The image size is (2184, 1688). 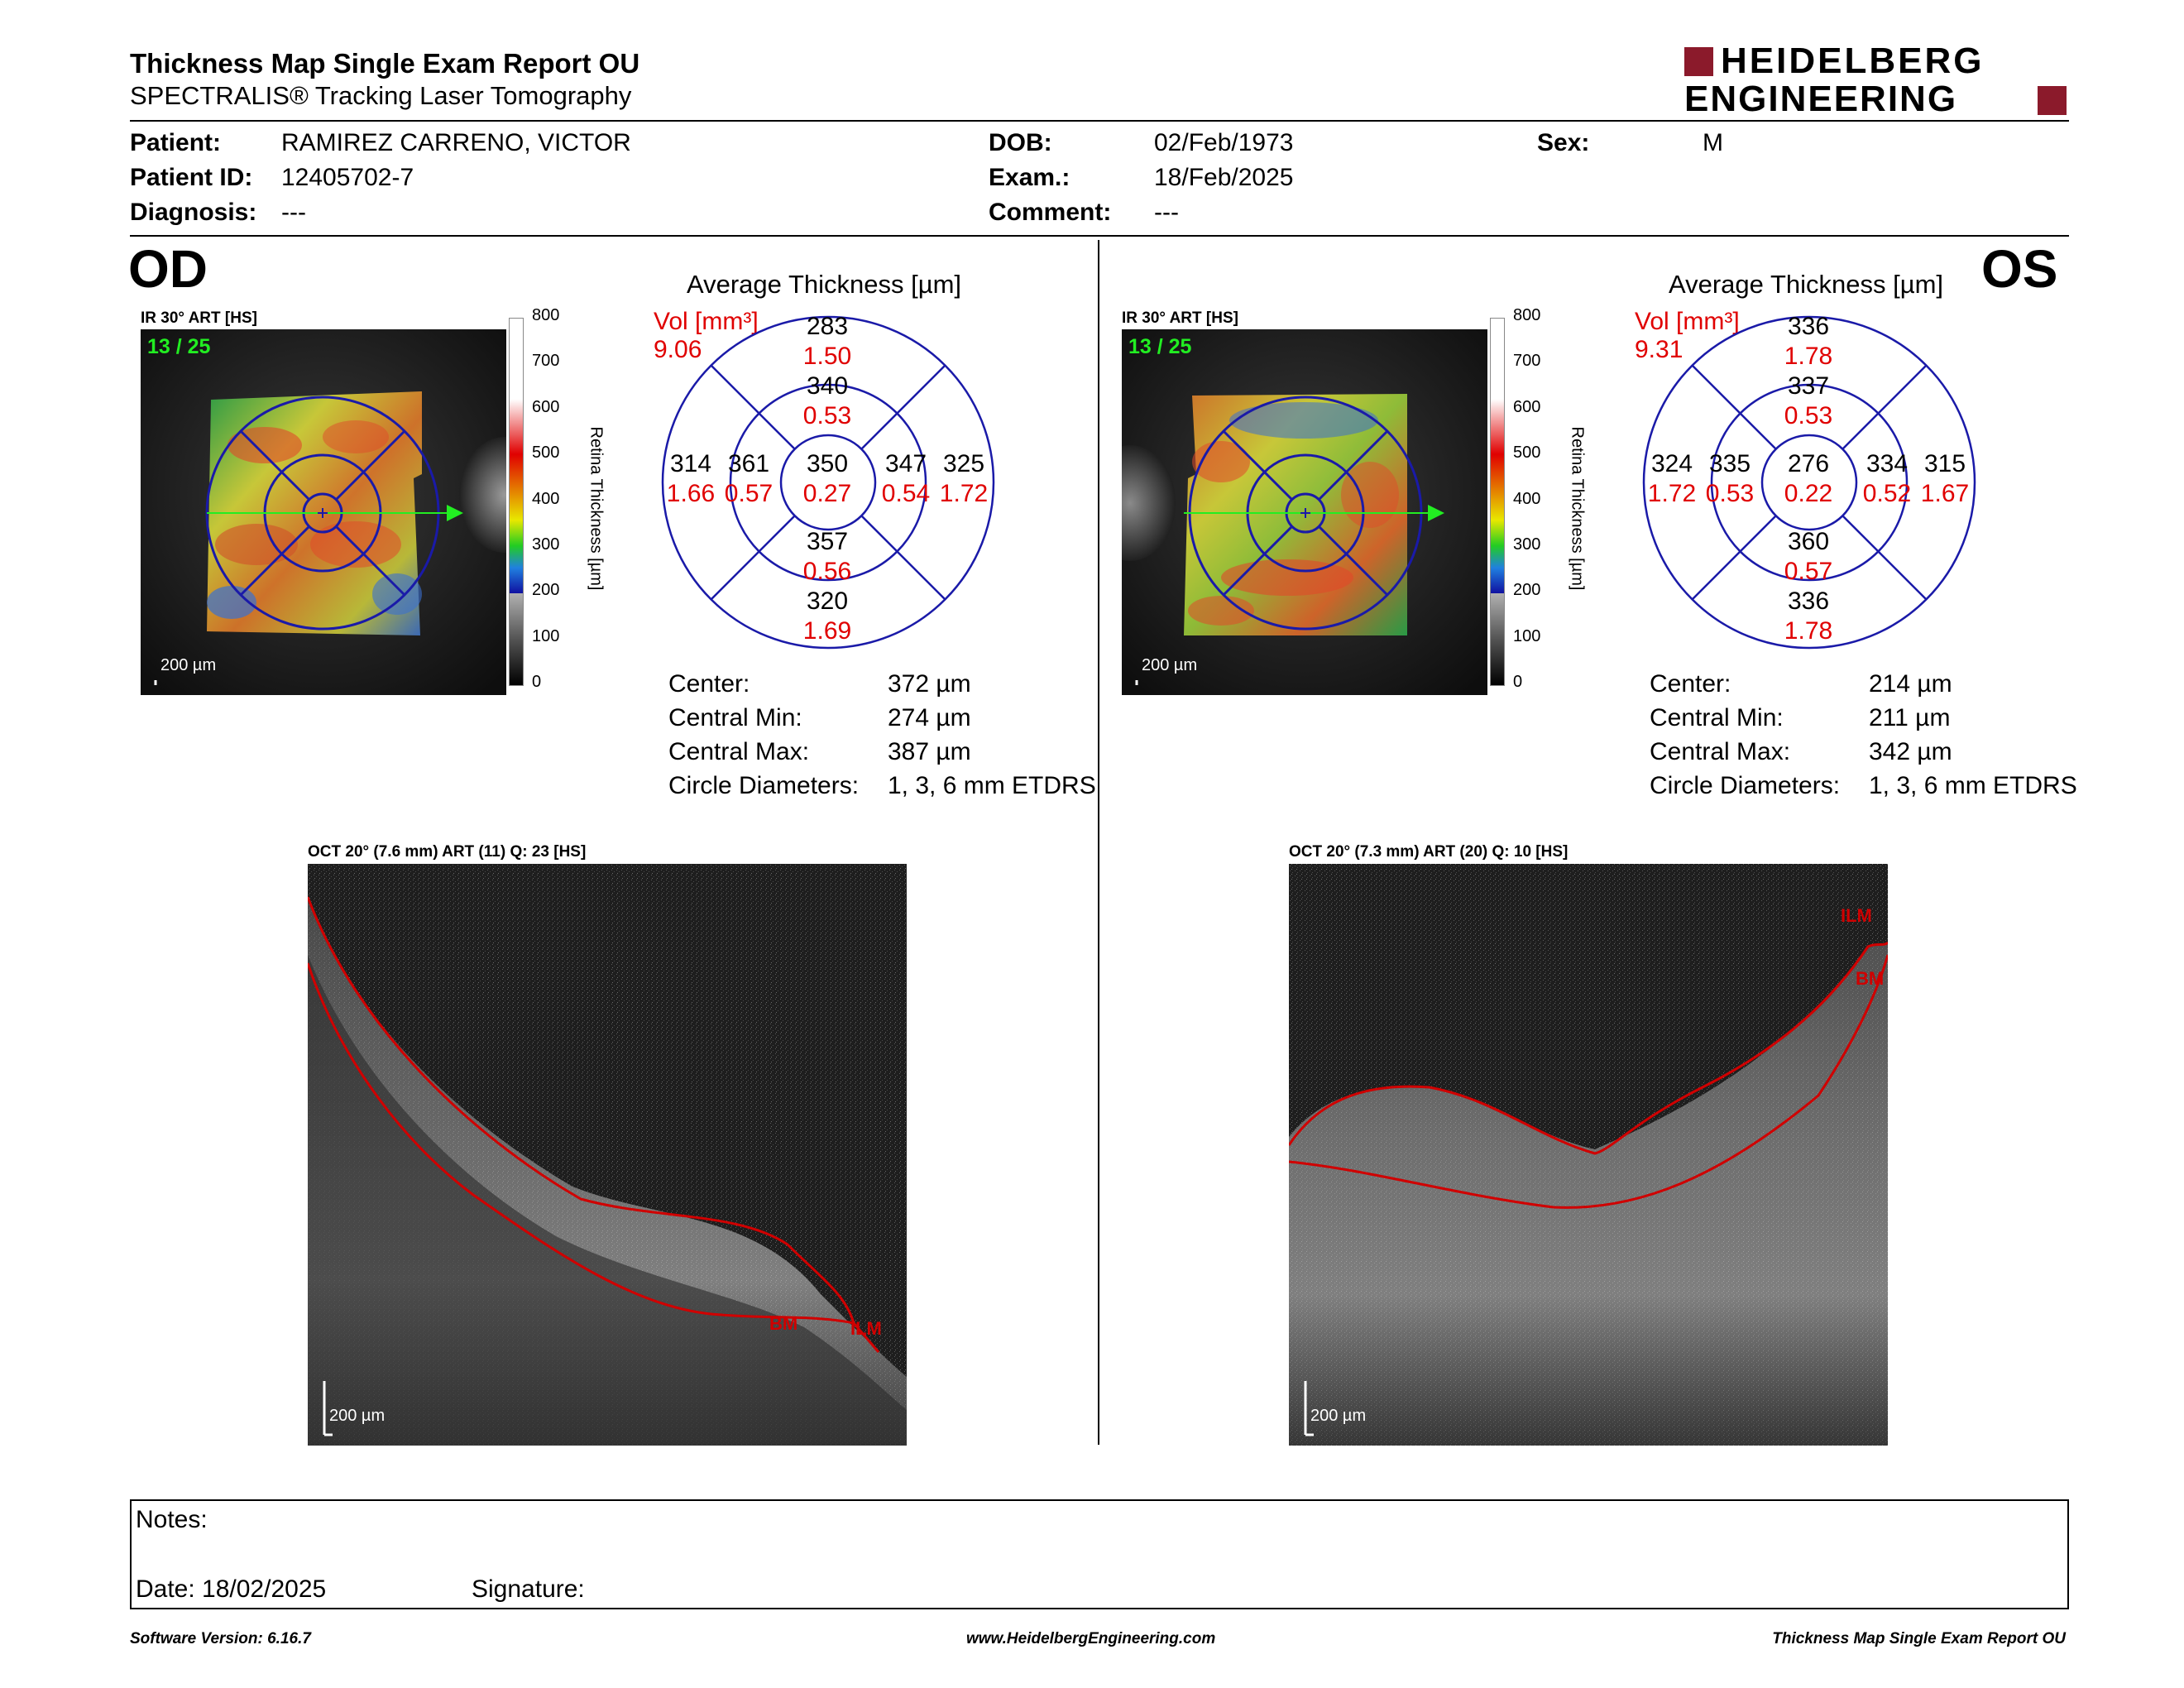 What do you see at coordinates (1821, 99) in the screenshot?
I see `logo-line-2: ENGINEERING` at bounding box center [1821, 99].